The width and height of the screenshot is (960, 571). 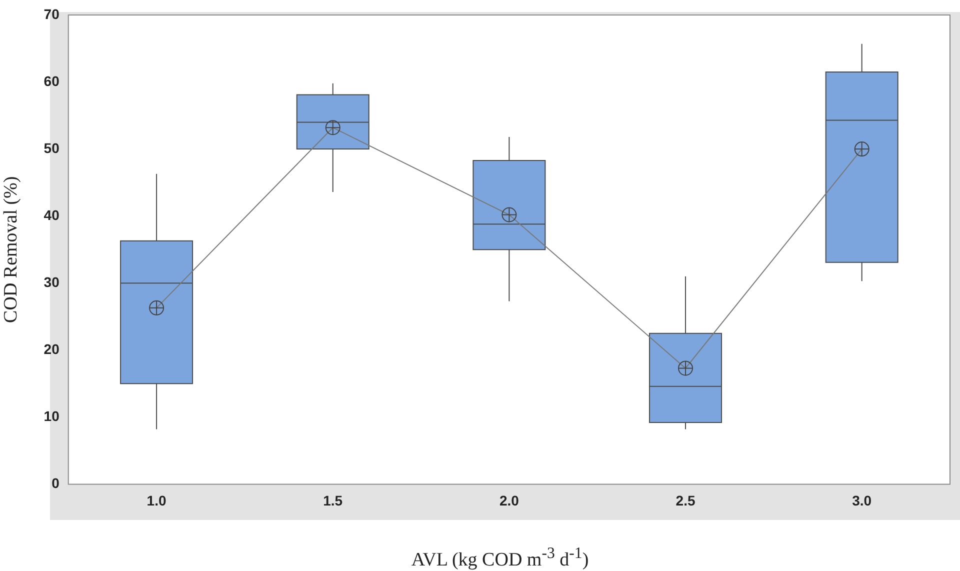 I want to click on x-tick-label: 1.0, so click(x=156, y=500).